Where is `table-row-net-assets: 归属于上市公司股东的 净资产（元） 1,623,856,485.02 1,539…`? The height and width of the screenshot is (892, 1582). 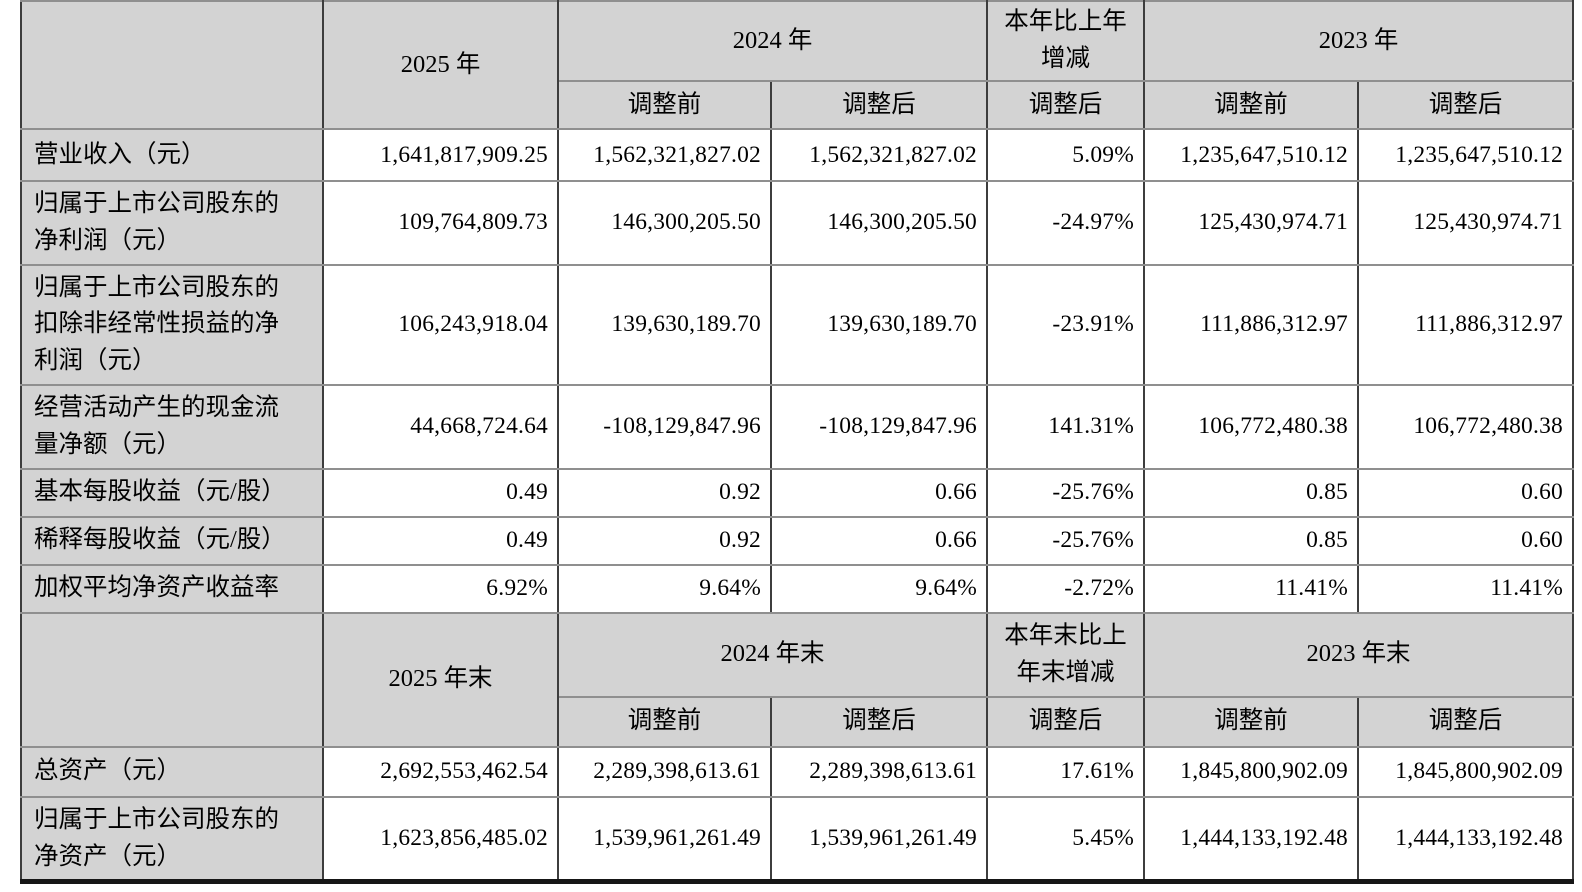
table-row-net-assets: 归属于上市公司股东的 净资产（元） 1,623,856,485.02 1,539… is located at coordinates (797, 839).